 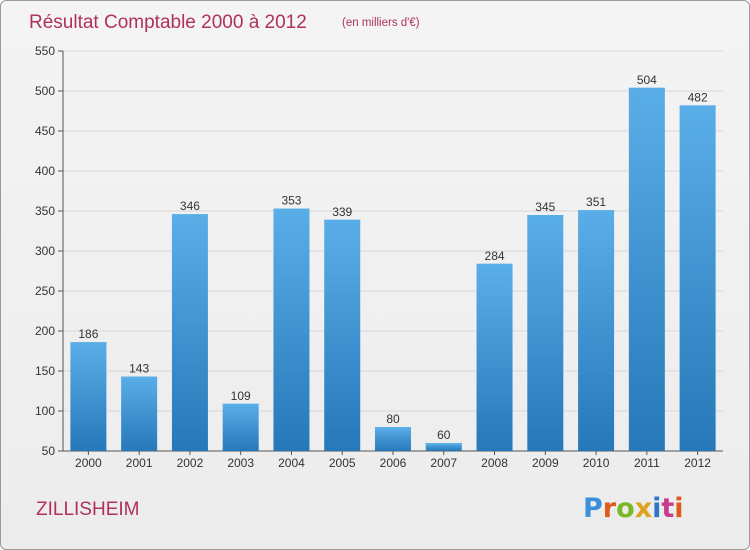 I want to click on data-label: 504, so click(x=647, y=80).